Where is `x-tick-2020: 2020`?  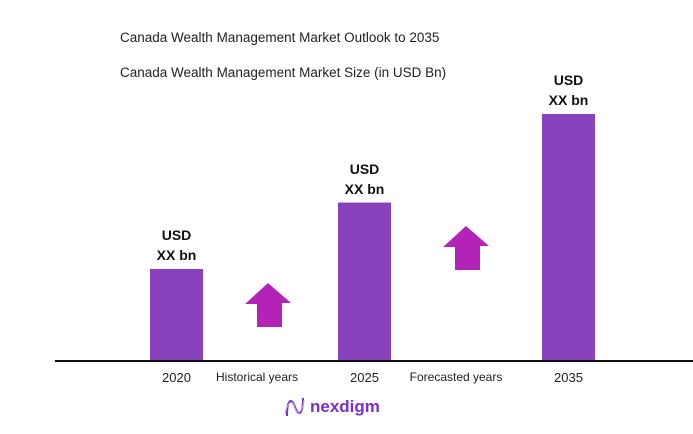 x-tick-2020: 2020 is located at coordinates (176, 377).